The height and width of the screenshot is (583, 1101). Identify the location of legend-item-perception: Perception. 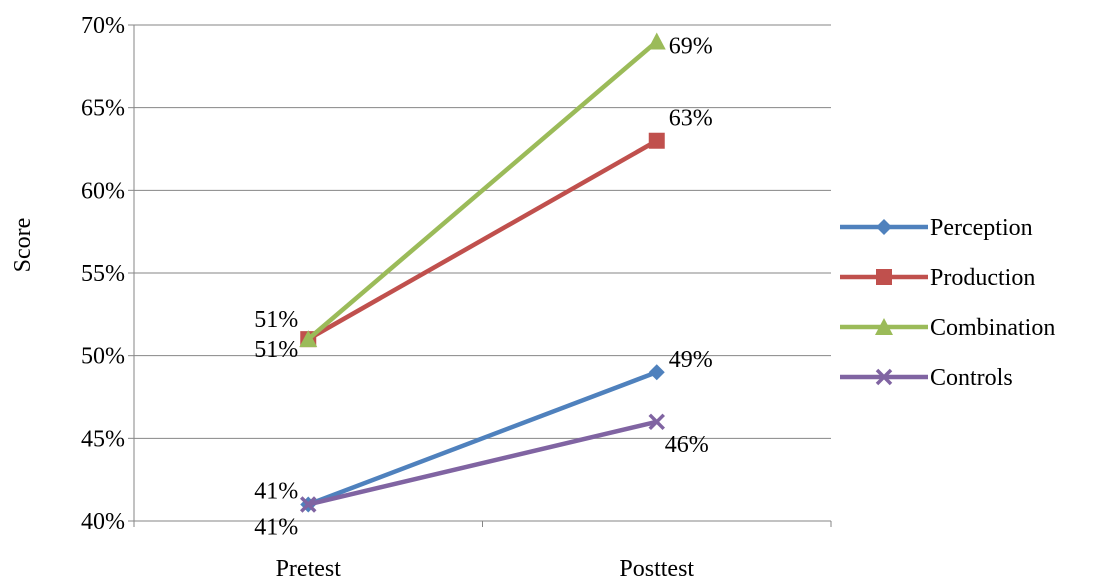
(936, 228).